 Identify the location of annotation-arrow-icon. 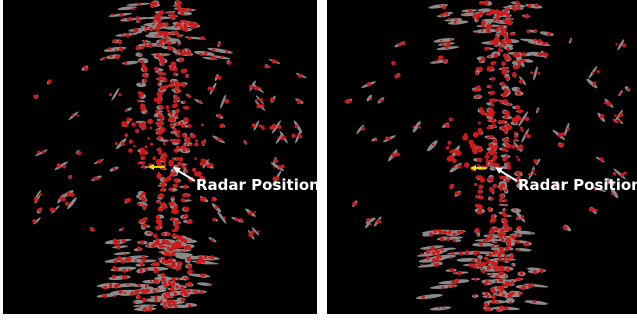
(184, 174).